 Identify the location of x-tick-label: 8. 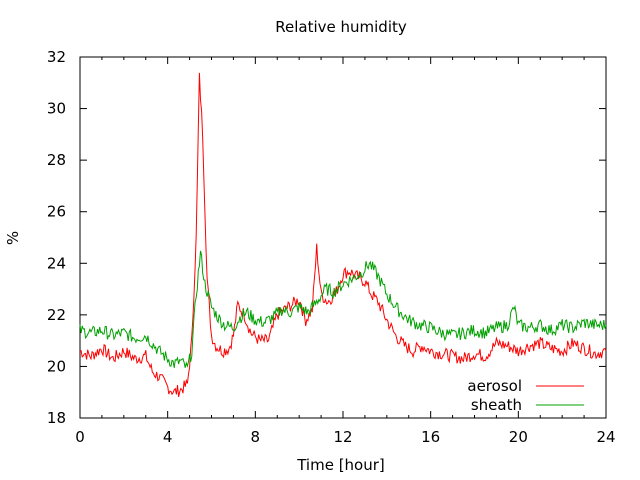
(256, 437).